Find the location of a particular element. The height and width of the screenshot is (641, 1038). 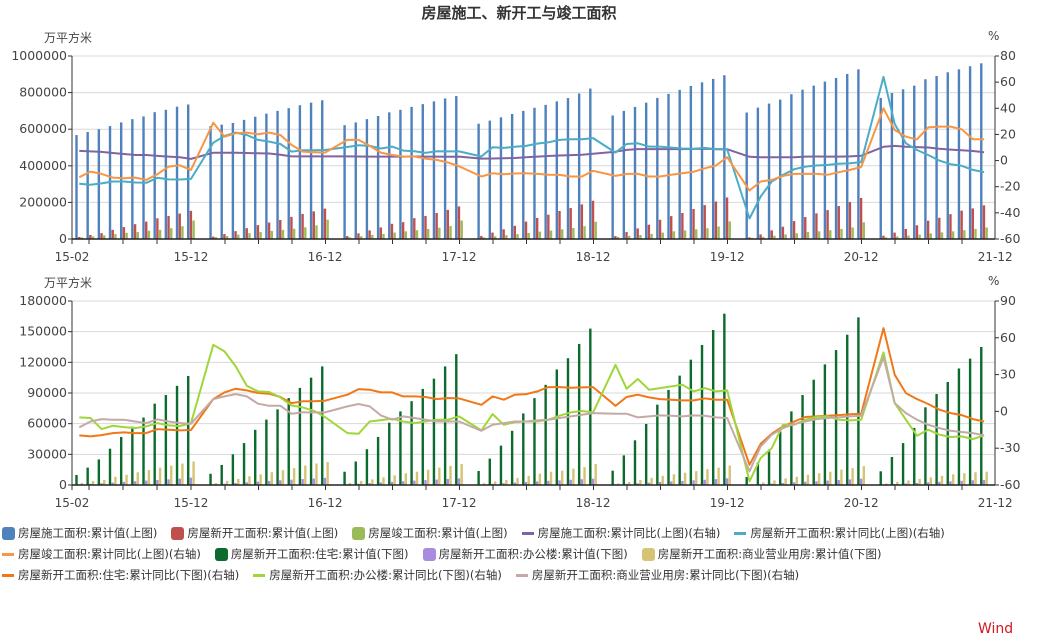

legend-item: 房屋竣工面积:累计同比(上图)(右轴) is located at coordinates (101, 554).